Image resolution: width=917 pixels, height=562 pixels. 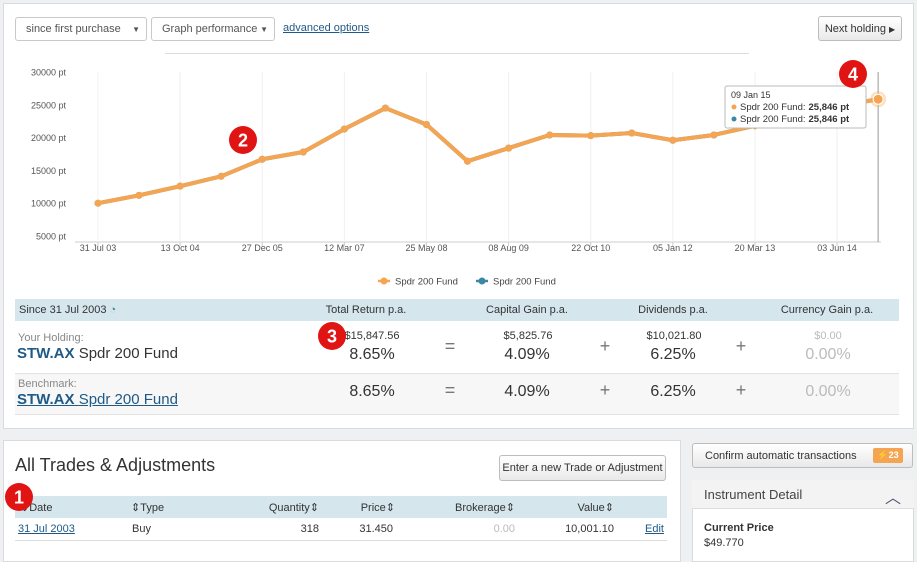 What do you see at coordinates (591, 508) in the screenshot?
I see `col-text: Value` at bounding box center [591, 508].